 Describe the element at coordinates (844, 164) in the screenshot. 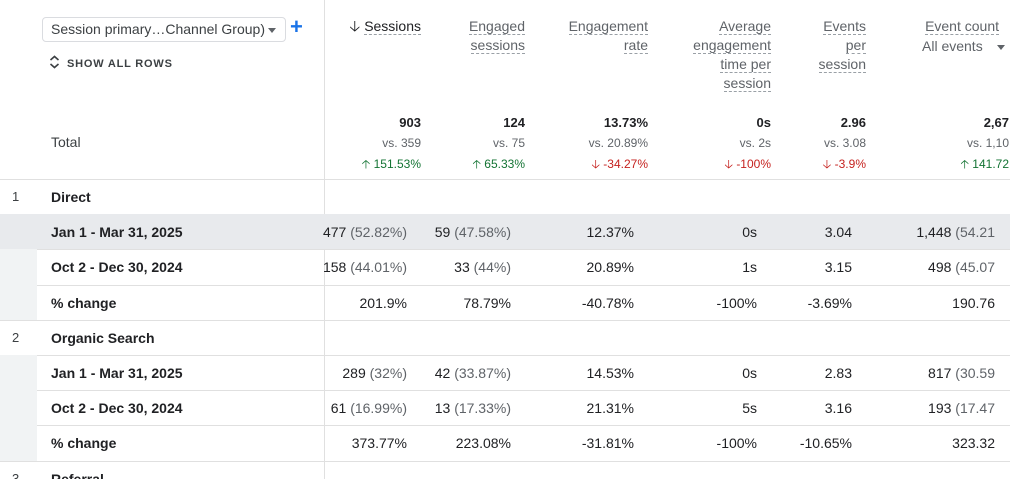

I see `total-events-per-change: 🡣 -3.9%` at that location.